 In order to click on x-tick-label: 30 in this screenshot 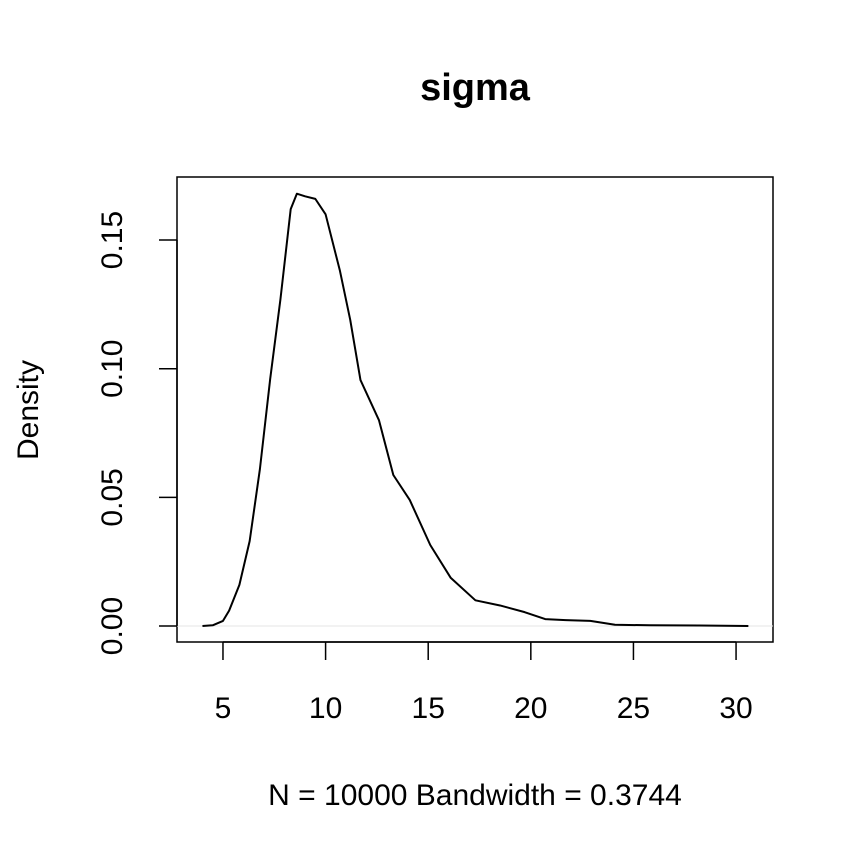, I will do `click(735, 708)`.